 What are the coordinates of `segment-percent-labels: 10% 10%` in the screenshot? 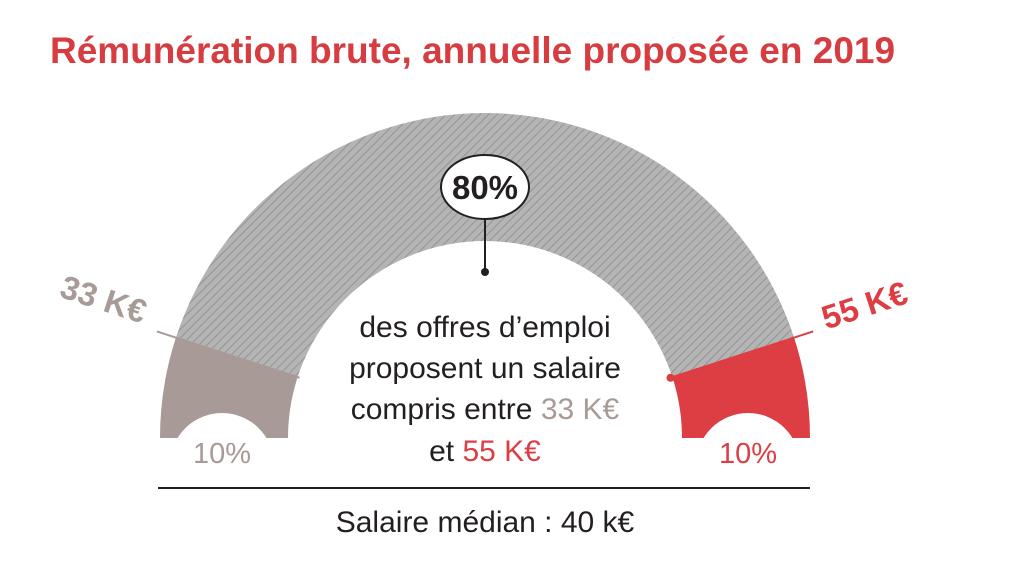 It's located at (485, 454).